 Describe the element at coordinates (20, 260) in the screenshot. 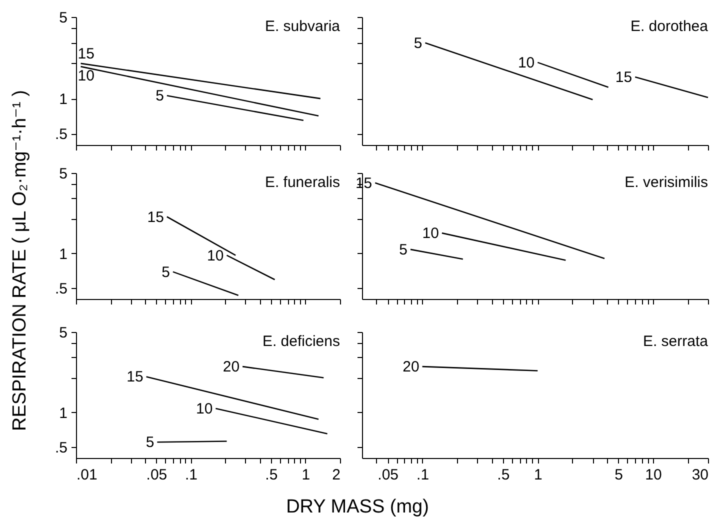

I see `y-axis-title: RESPIRATION RATE ( μL O₂·mg⁻¹·h⁻¹ )` at that location.